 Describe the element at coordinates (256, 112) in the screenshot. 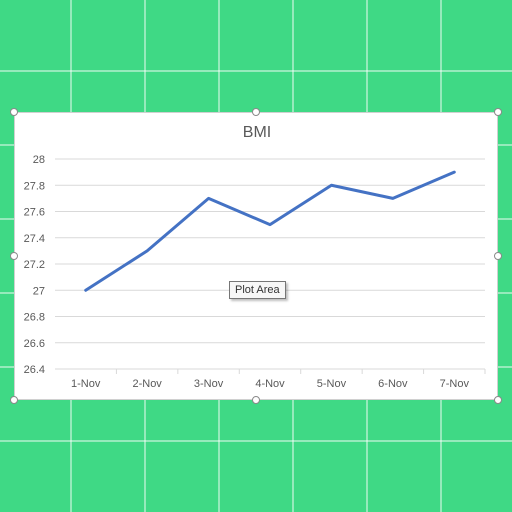

I see `resize-handle-top-center` at that location.